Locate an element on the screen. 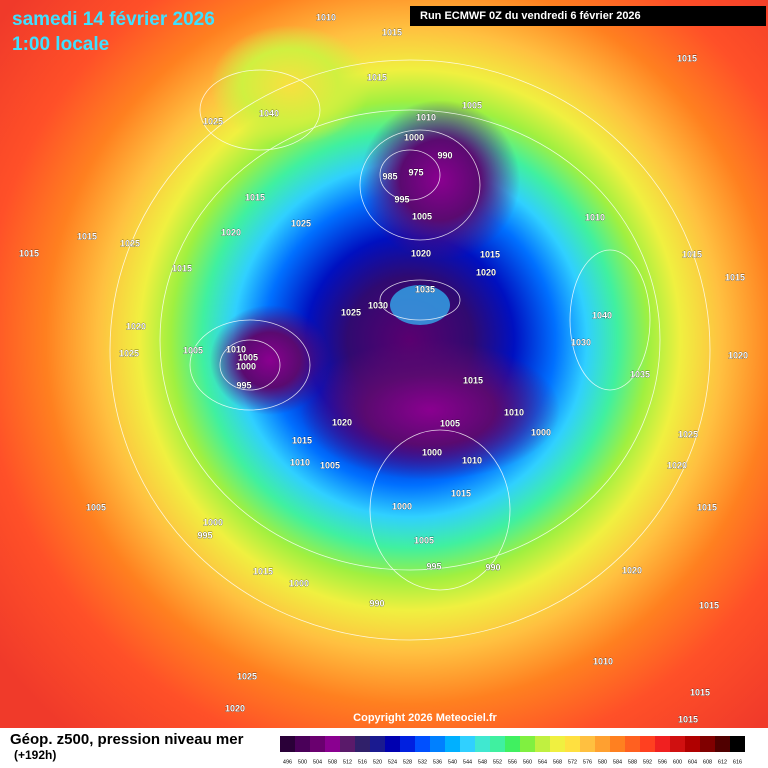 Image resolution: width=768 pixels, height=768 pixels. scale-label: 512 is located at coordinates (347, 762).